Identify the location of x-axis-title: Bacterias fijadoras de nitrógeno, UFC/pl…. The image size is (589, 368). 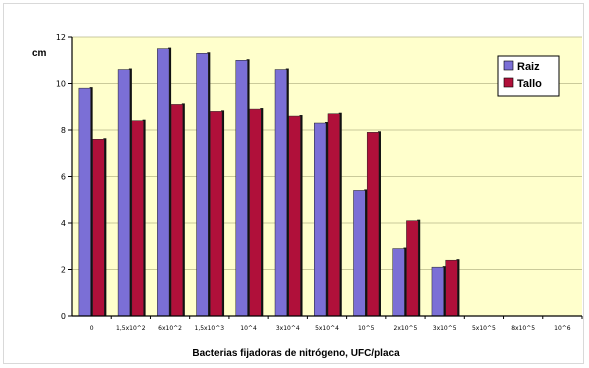
(296, 353).